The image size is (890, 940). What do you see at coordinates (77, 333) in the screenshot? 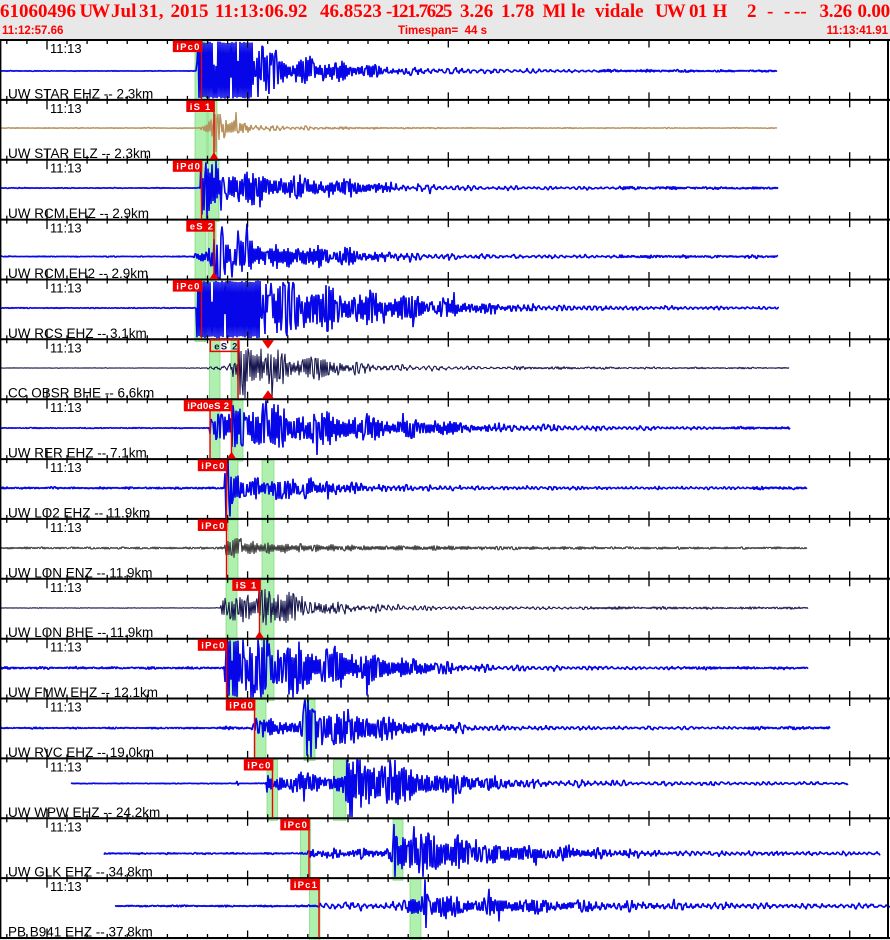
I see `svg-text: UW RCS EHZ -- 3.1km` at bounding box center [77, 333].